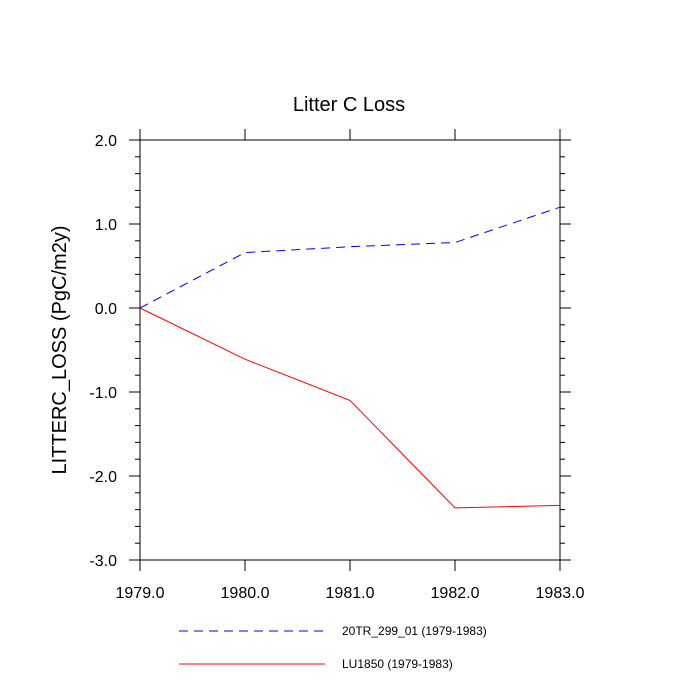 This screenshot has height=700, width=700. What do you see at coordinates (106, 225) in the screenshot?
I see `y-tick-label: 1.0` at bounding box center [106, 225].